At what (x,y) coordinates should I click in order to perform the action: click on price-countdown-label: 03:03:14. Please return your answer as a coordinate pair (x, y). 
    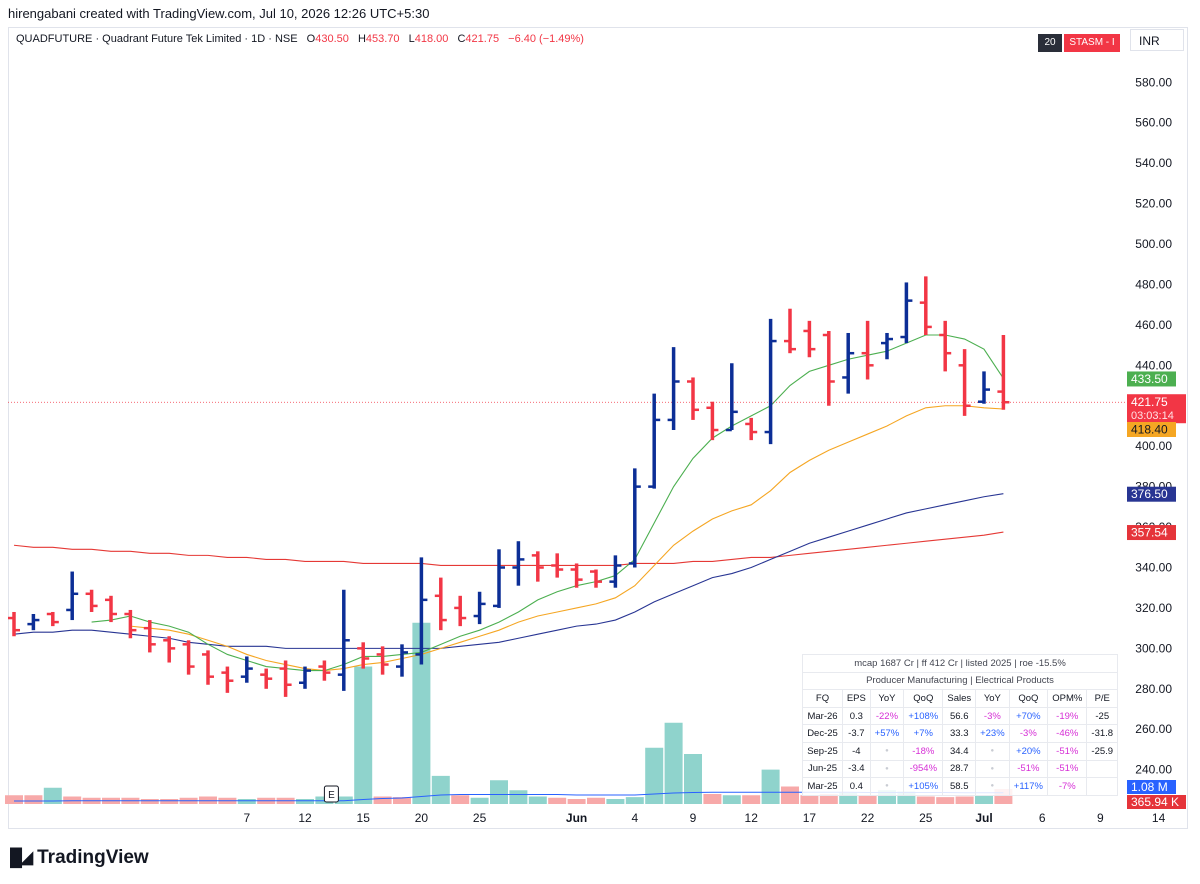
    Looking at the image, I should click on (1152, 416).